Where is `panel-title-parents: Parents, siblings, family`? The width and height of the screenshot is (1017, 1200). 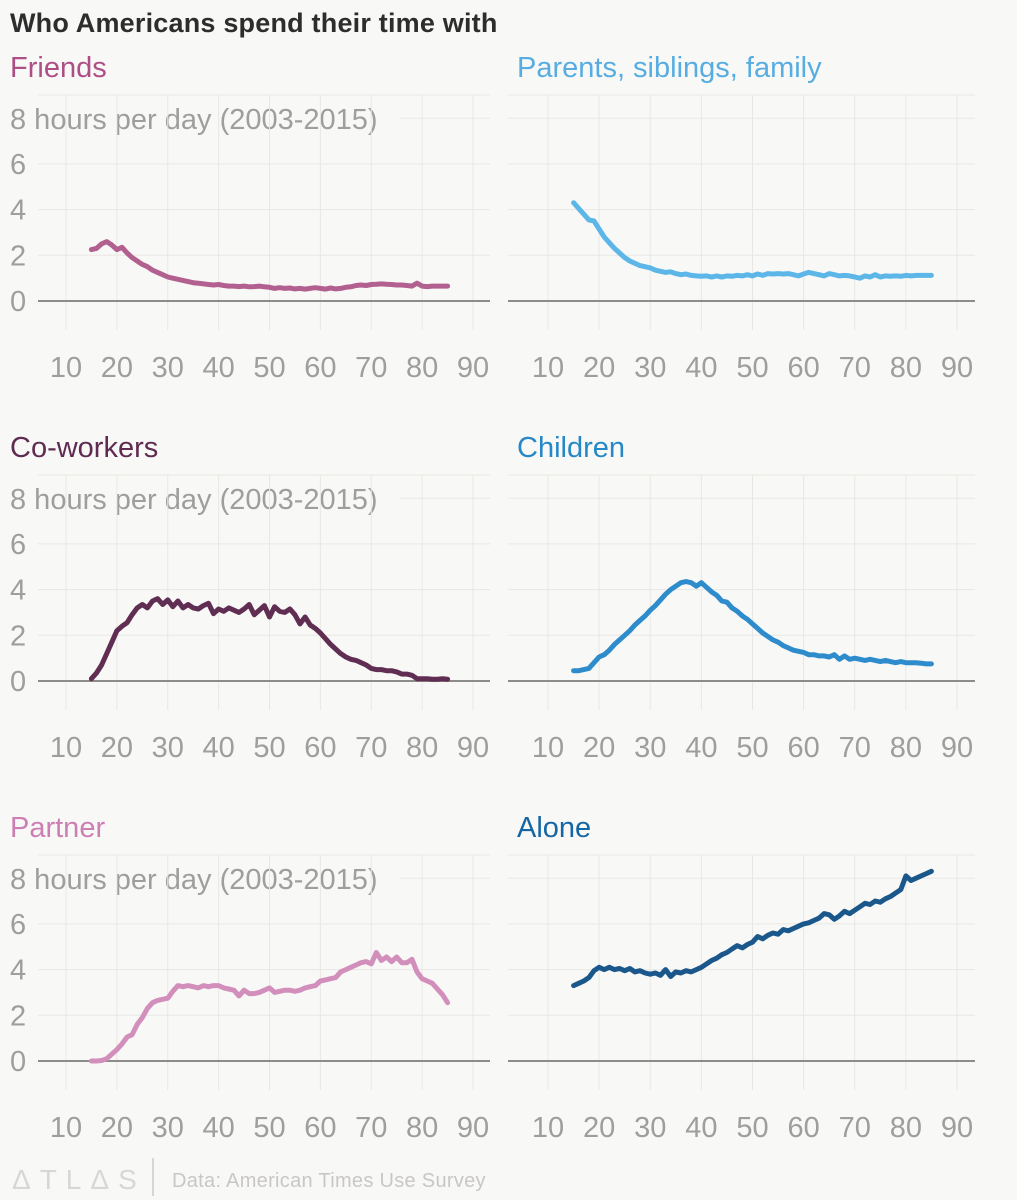
panel-title-parents: Parents, siblings, family is located at coordinates (669, 68).